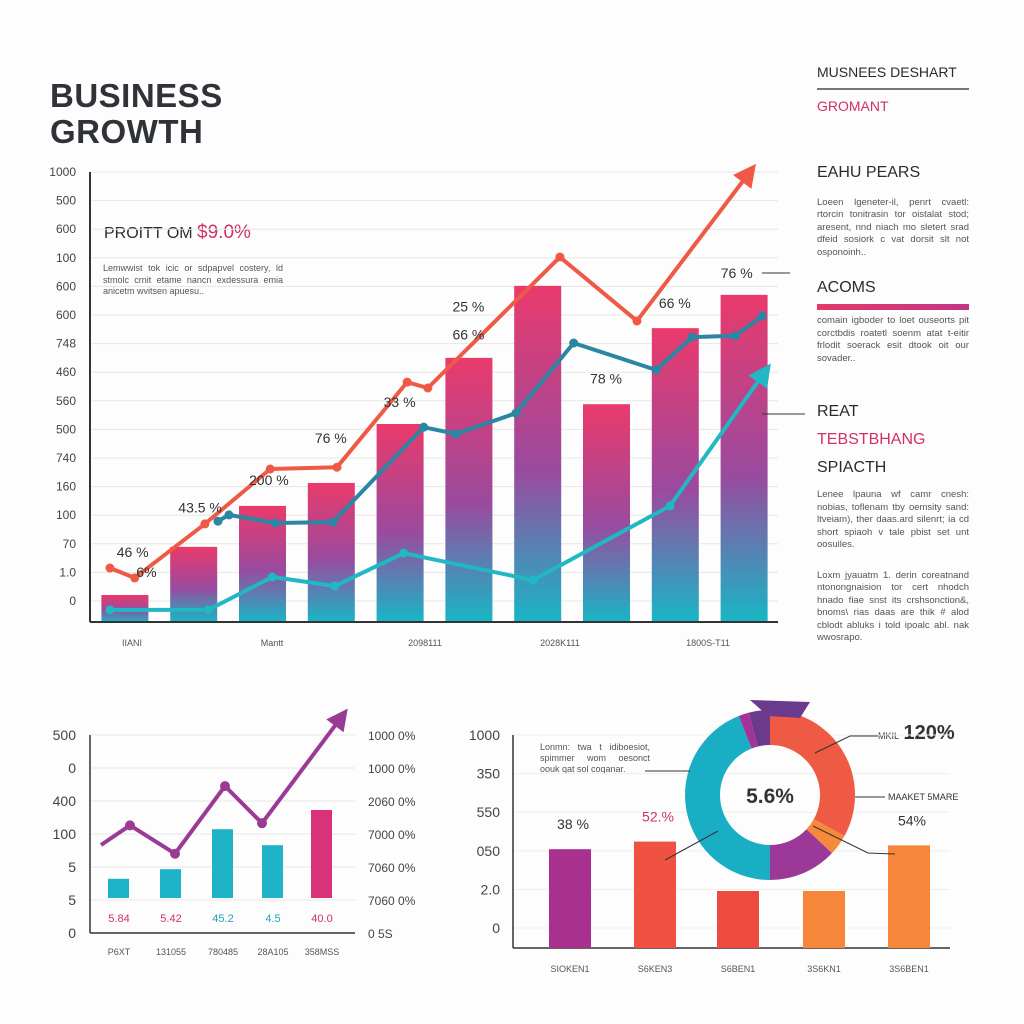 The image size is (1024, 1024). What do you see at coordinates (322, 952) in the screenshot?
I see `x-tick-label: 358MSS` at bounding box center [322, 952].